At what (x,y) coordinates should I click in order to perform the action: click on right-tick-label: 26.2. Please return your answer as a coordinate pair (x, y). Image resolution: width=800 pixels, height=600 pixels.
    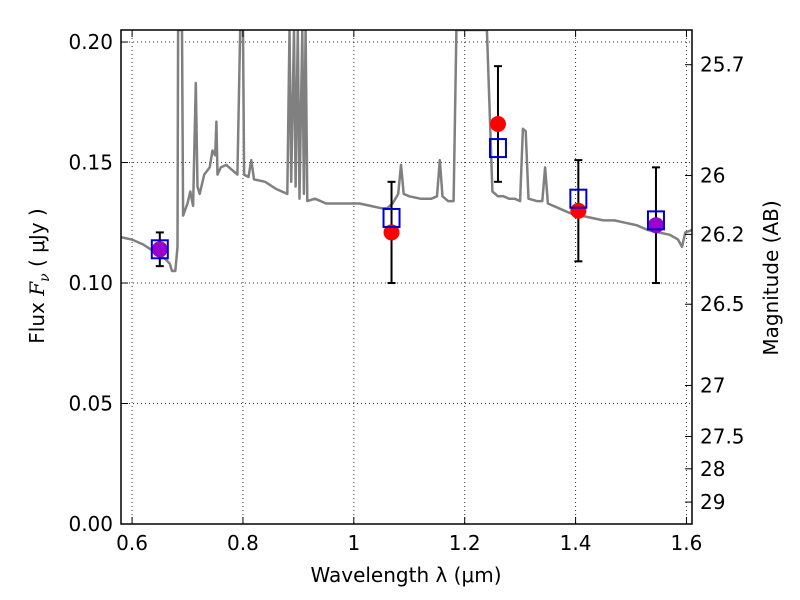
    Looking at the image, I should click on (722, 234).